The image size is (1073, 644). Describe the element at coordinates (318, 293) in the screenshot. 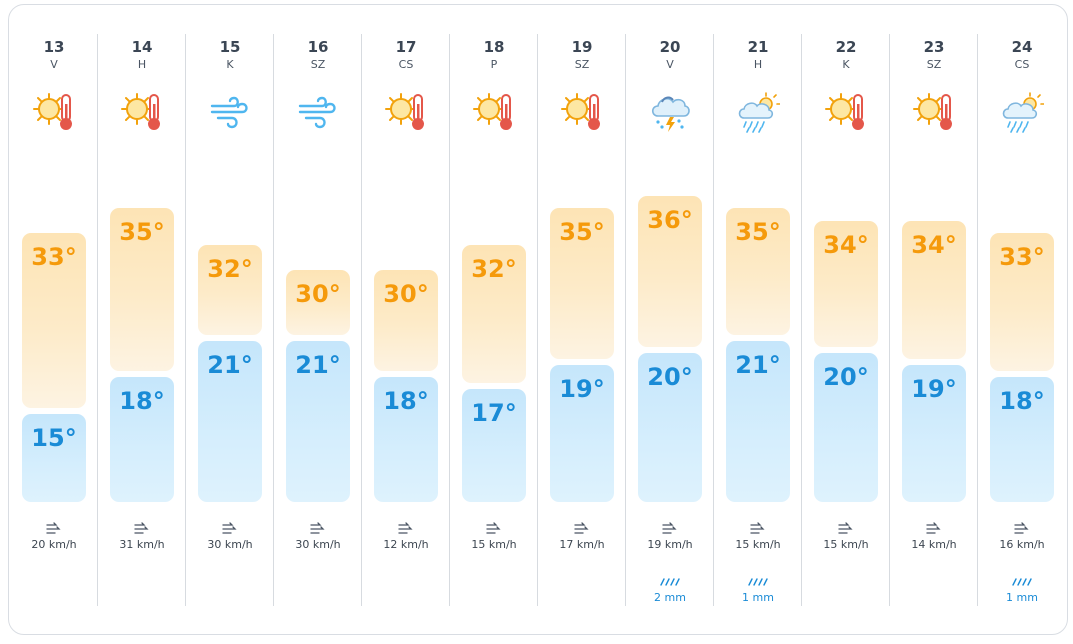

I see `max-temp: 30°` at that location.